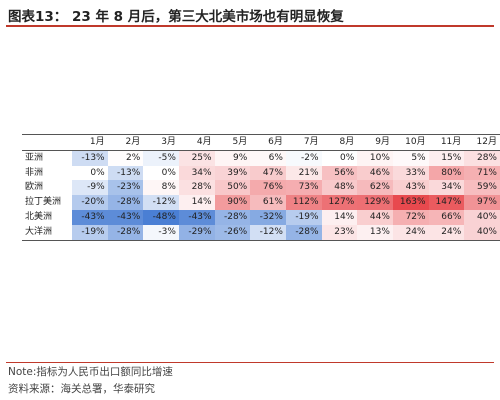  Describe the element at coordinates (375, 188) in the screenshot. I see `heatmap-cell: 62%` at that location.